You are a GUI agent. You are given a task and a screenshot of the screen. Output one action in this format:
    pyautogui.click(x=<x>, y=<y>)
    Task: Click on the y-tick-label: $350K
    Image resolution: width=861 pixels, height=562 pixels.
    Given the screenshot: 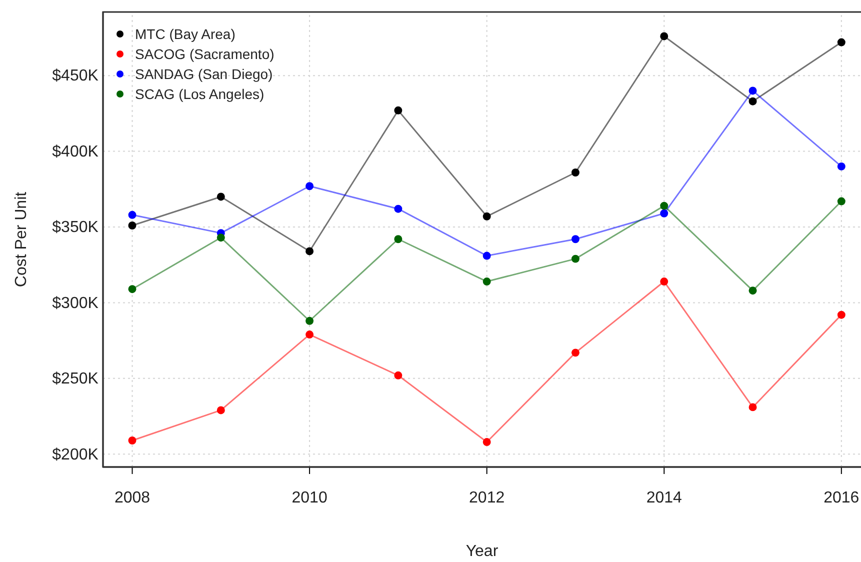 What is the action you would take?
    pyautogui.click(x=75, y=227)
    